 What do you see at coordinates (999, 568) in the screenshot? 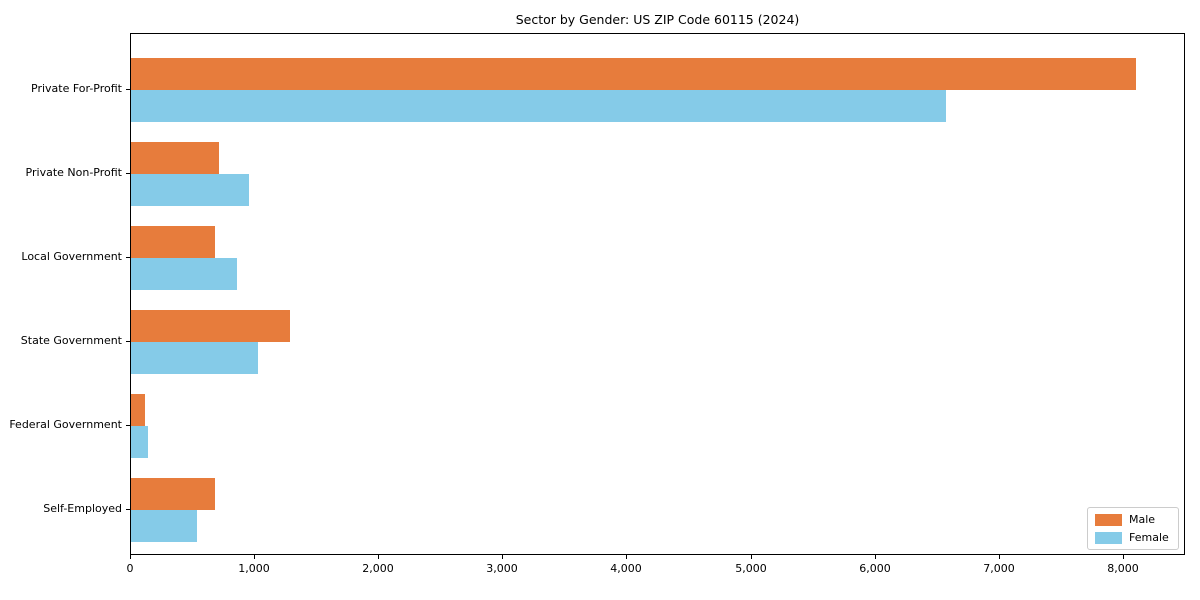
I see `xtick-label: 7,000` at bounding box center [999, 568].